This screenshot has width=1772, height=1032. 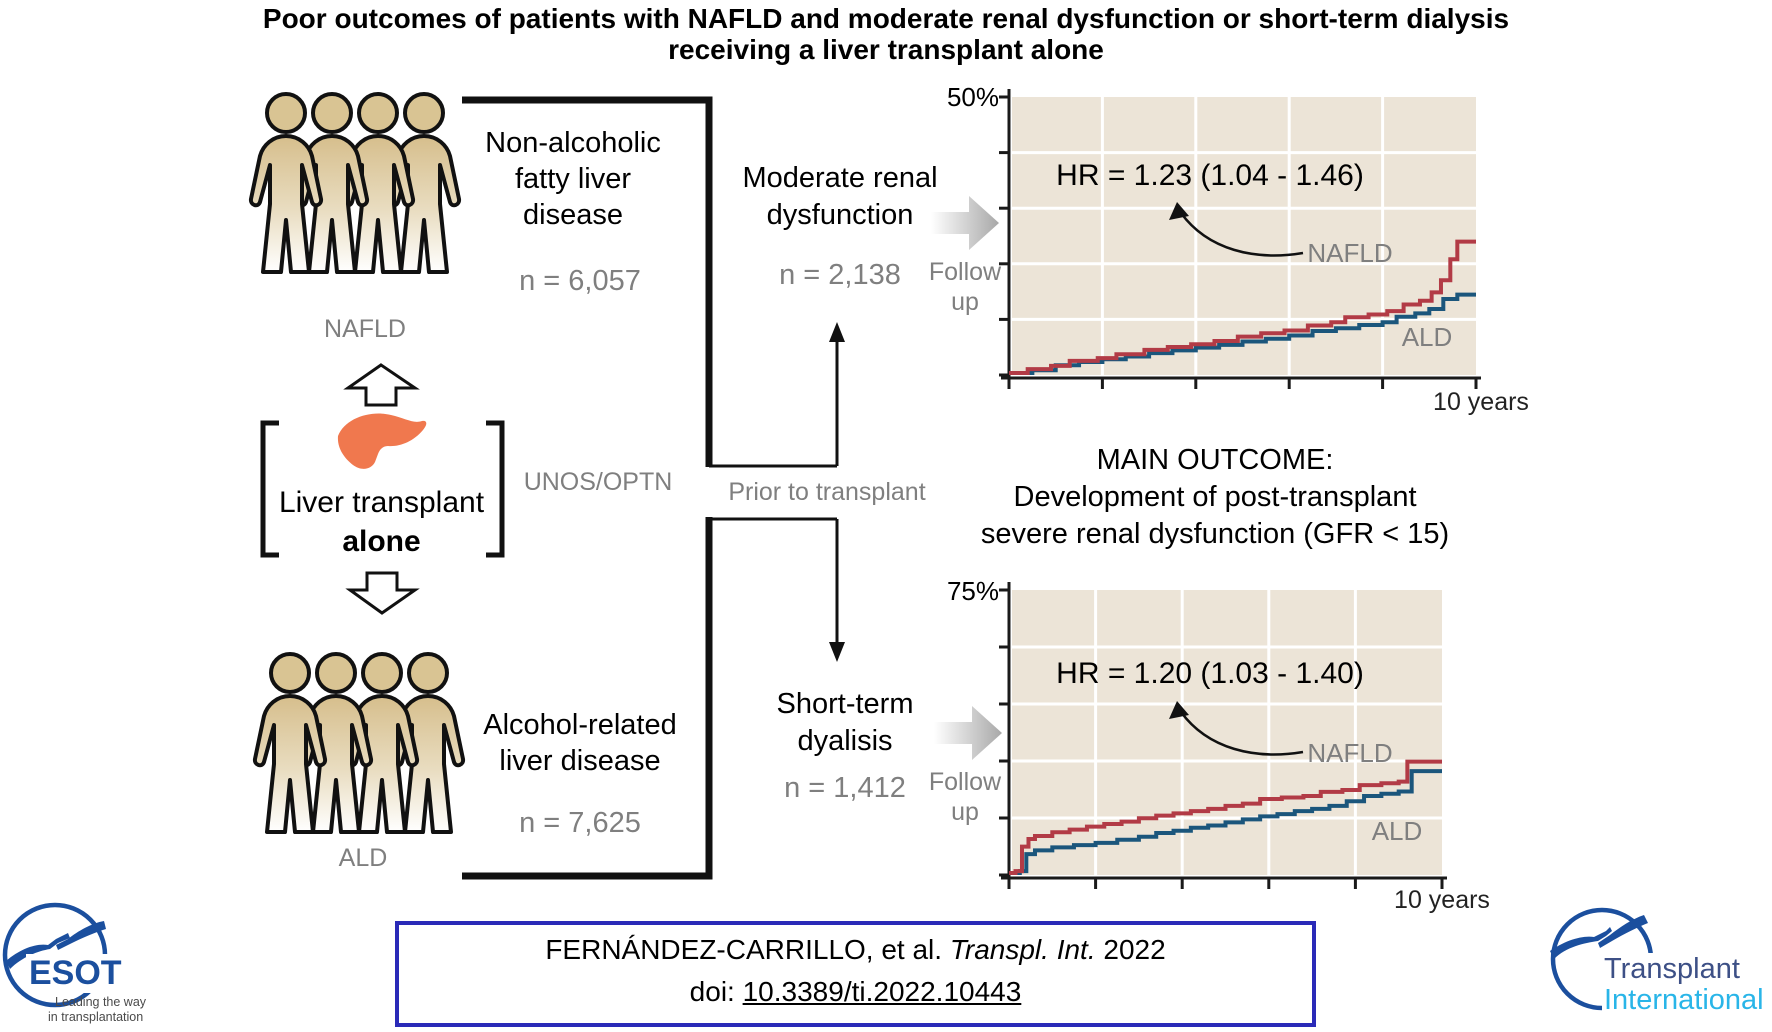 What do you see at coordinates (363, 858) in the screenshot?
I see `ald-tag-label: ALD` at bounding box center [363, 858].